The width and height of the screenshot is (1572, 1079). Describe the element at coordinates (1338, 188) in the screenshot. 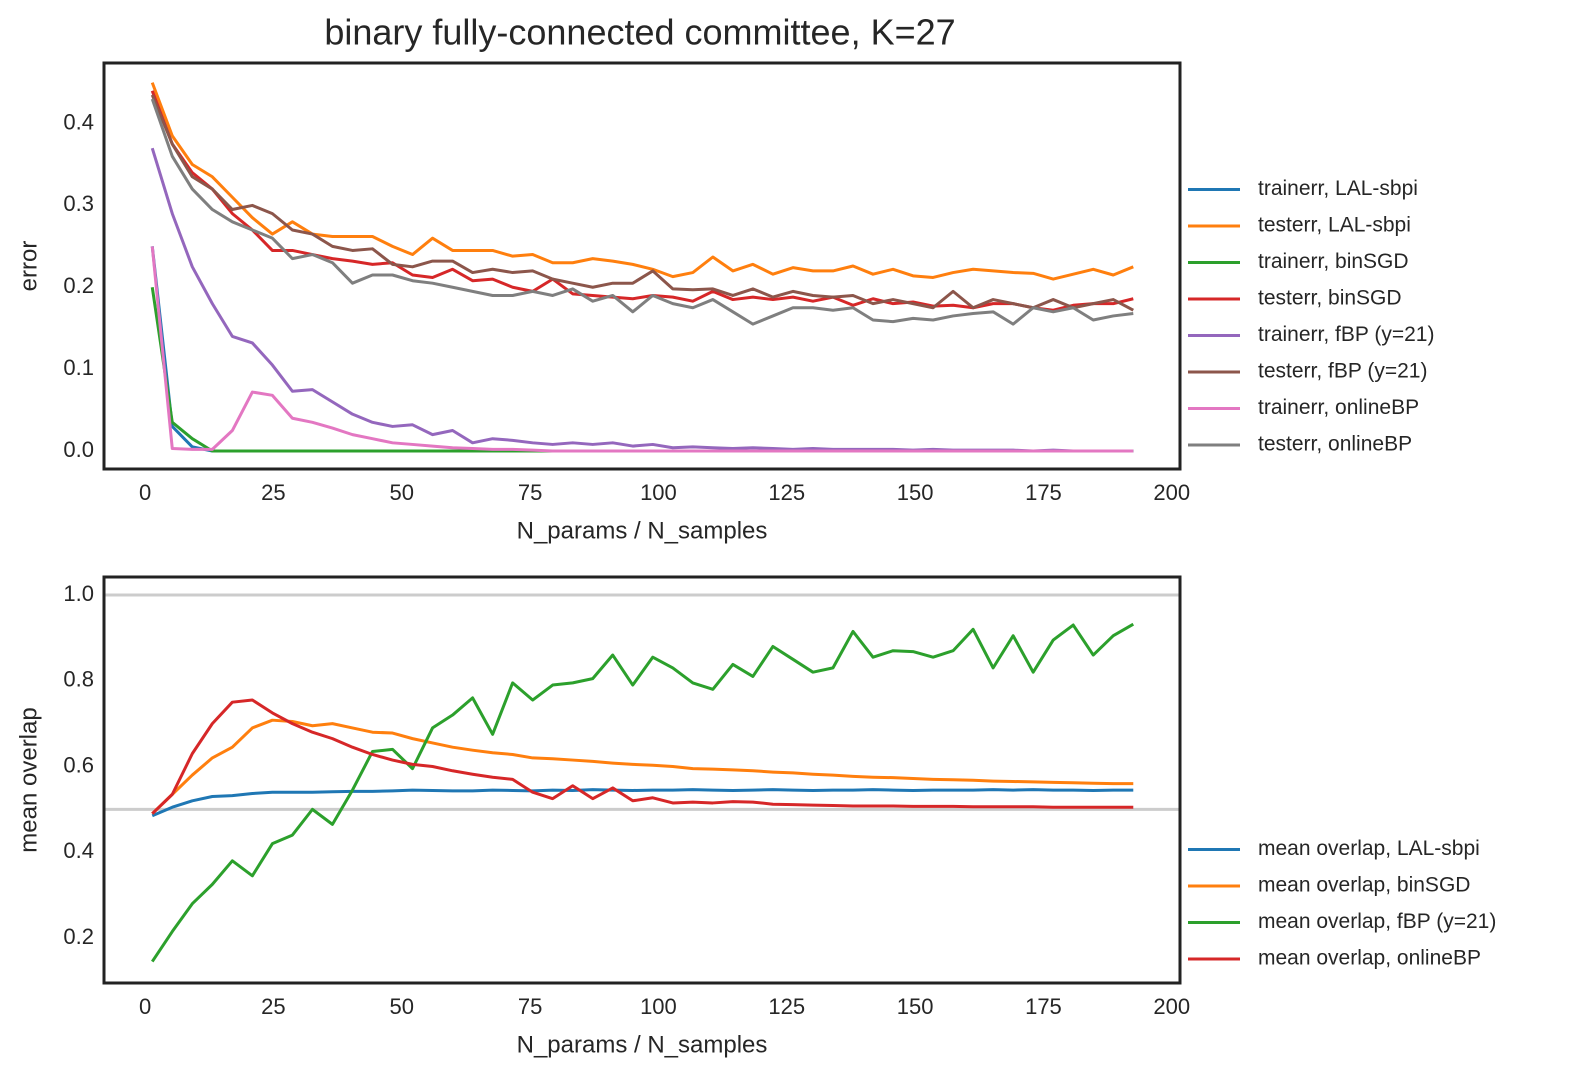

I see `legend-label: trainerr, LAL-sbpi` at that location.